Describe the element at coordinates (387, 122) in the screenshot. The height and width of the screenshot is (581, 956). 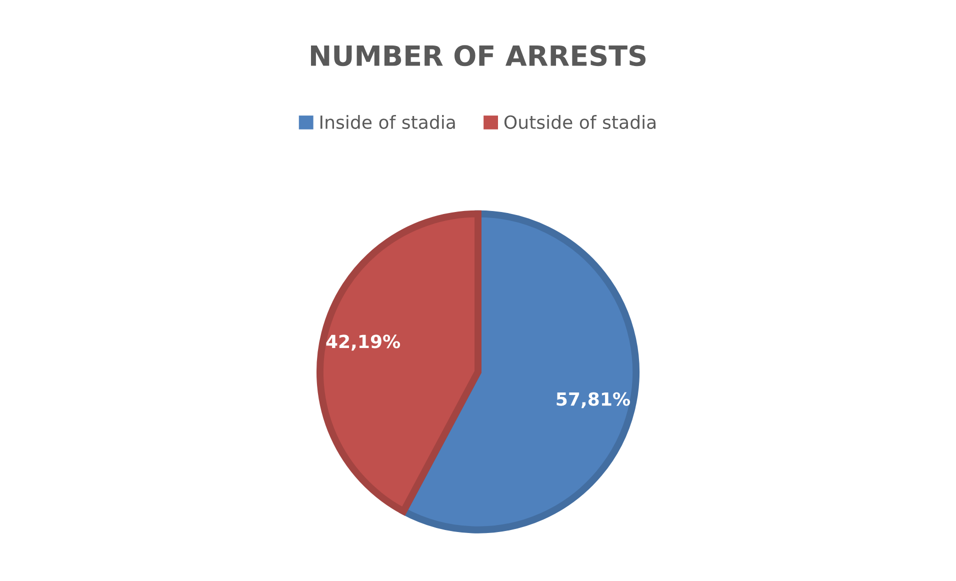
I see `legend-label: Inside of stadia` at that location.